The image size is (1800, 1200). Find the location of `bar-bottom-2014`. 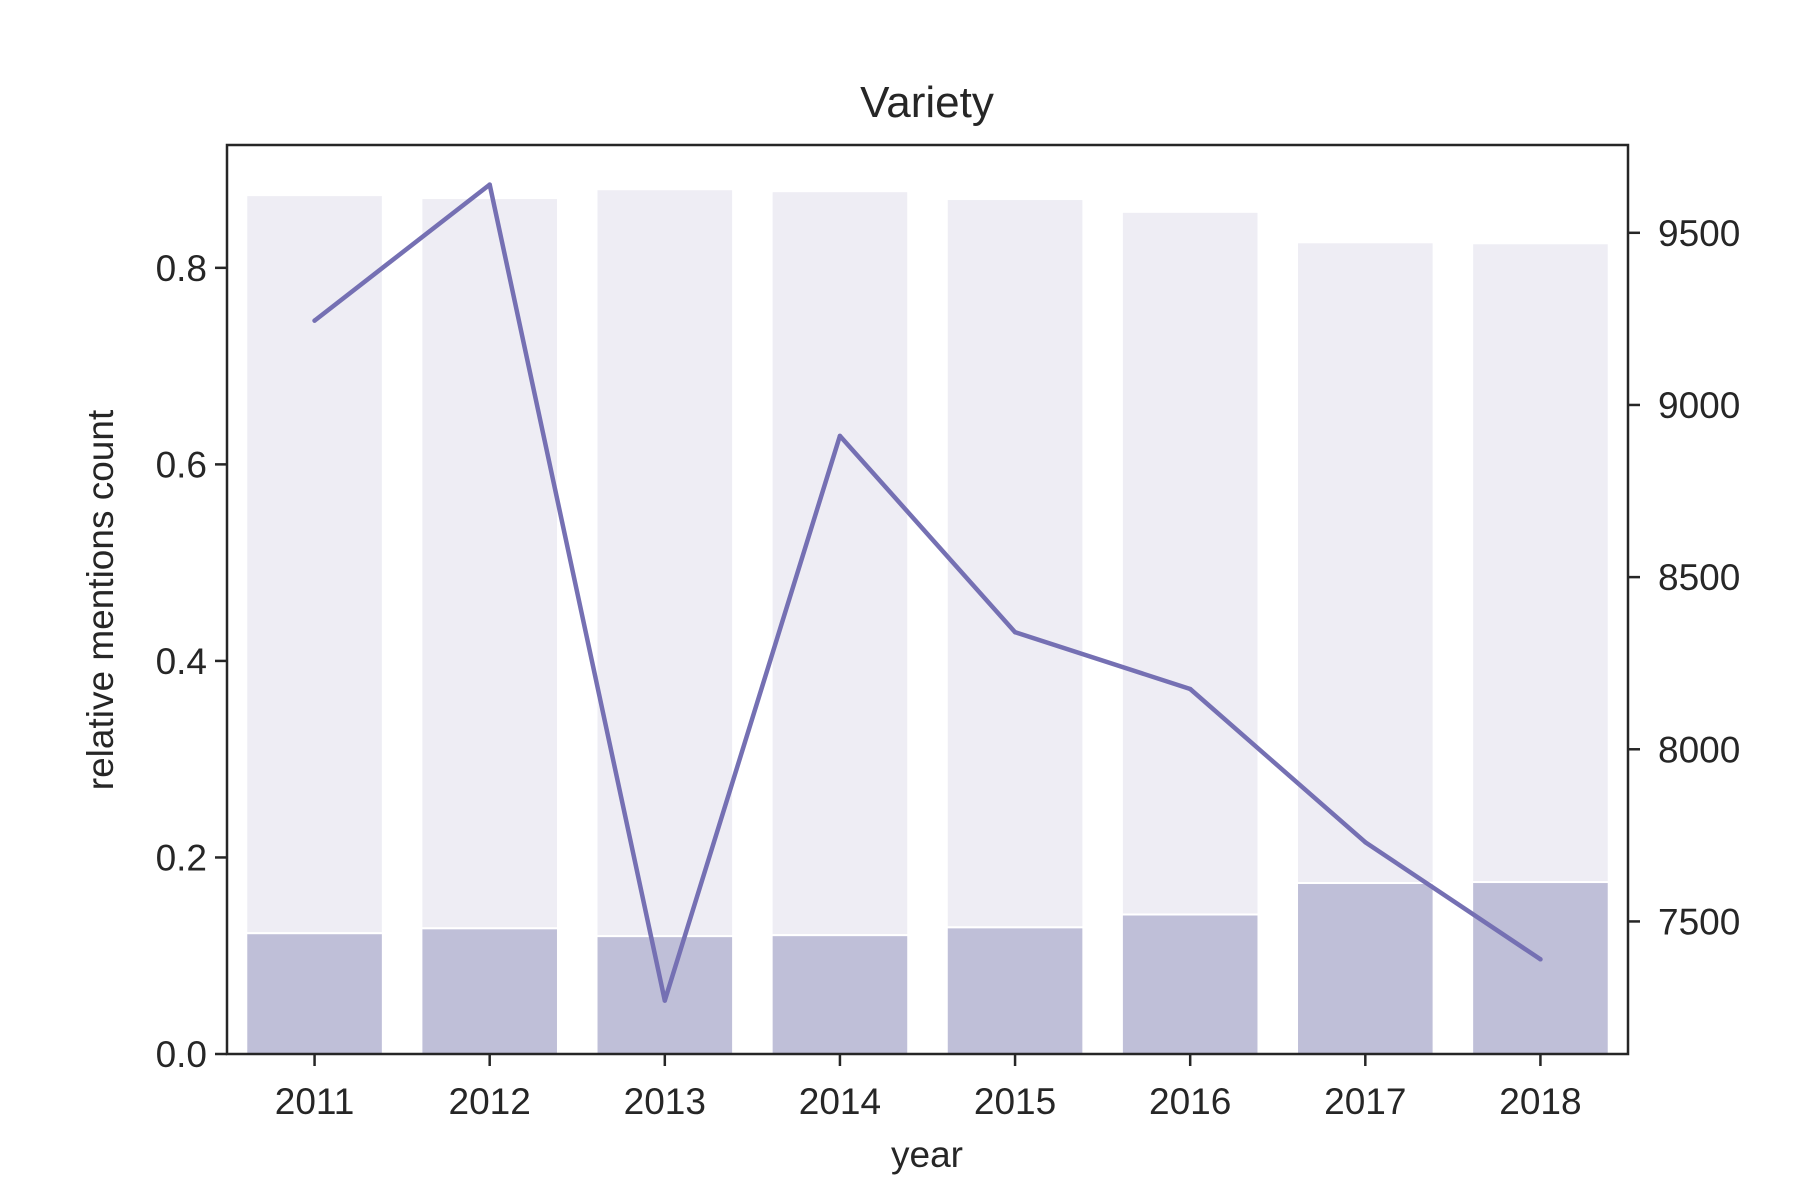

bar-bottom-2014 is located at coordinates (840, 994).